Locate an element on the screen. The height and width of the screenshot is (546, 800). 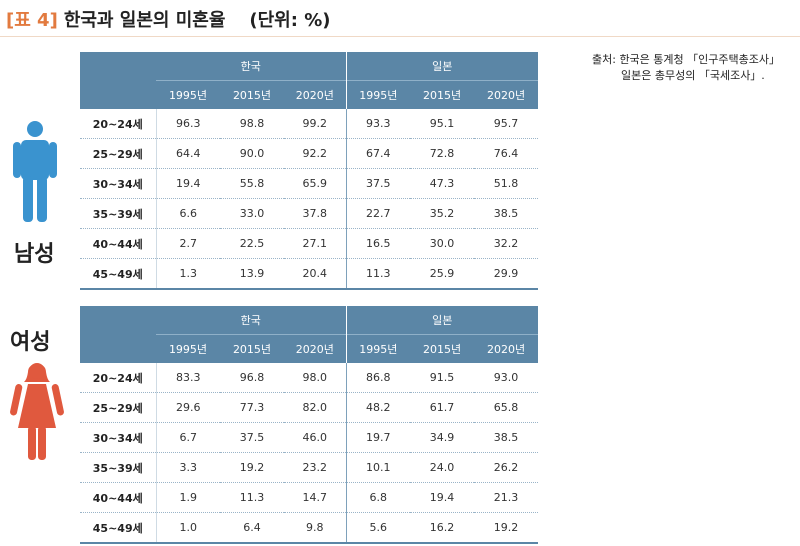
value-cell: 64.4 is located at coordinates (187, 153).